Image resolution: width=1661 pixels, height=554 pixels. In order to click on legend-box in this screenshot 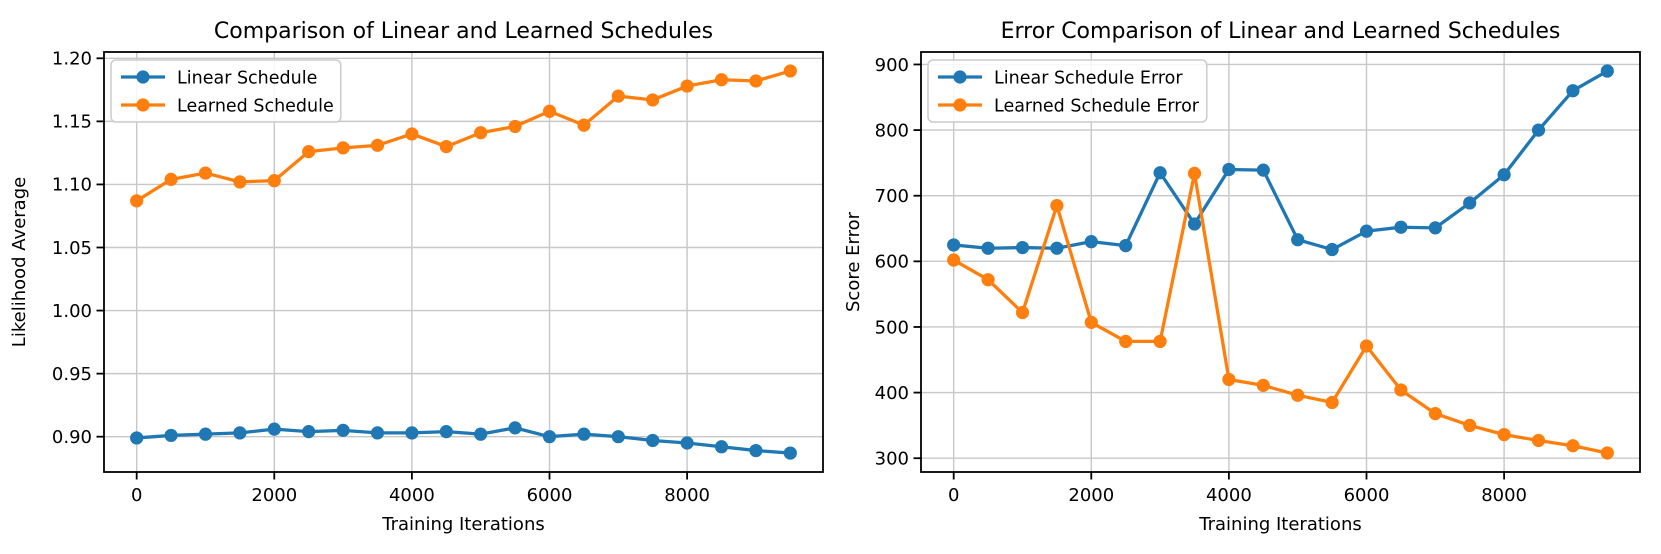, I will do `click(1067, 91)`.